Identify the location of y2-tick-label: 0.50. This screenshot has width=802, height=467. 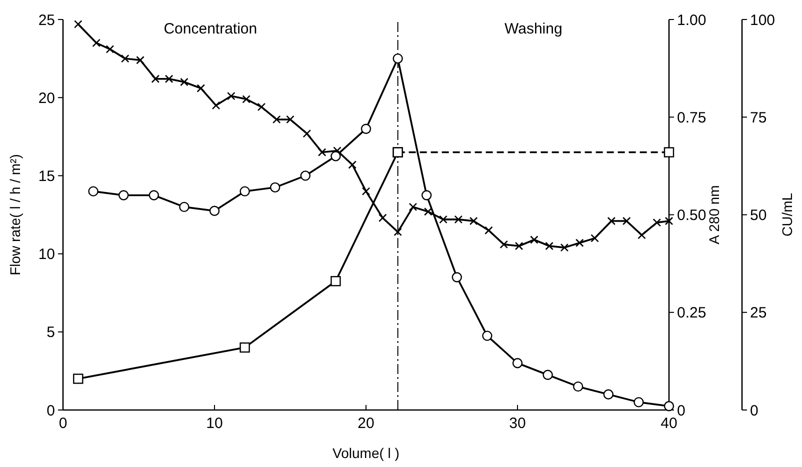
(691, 215).